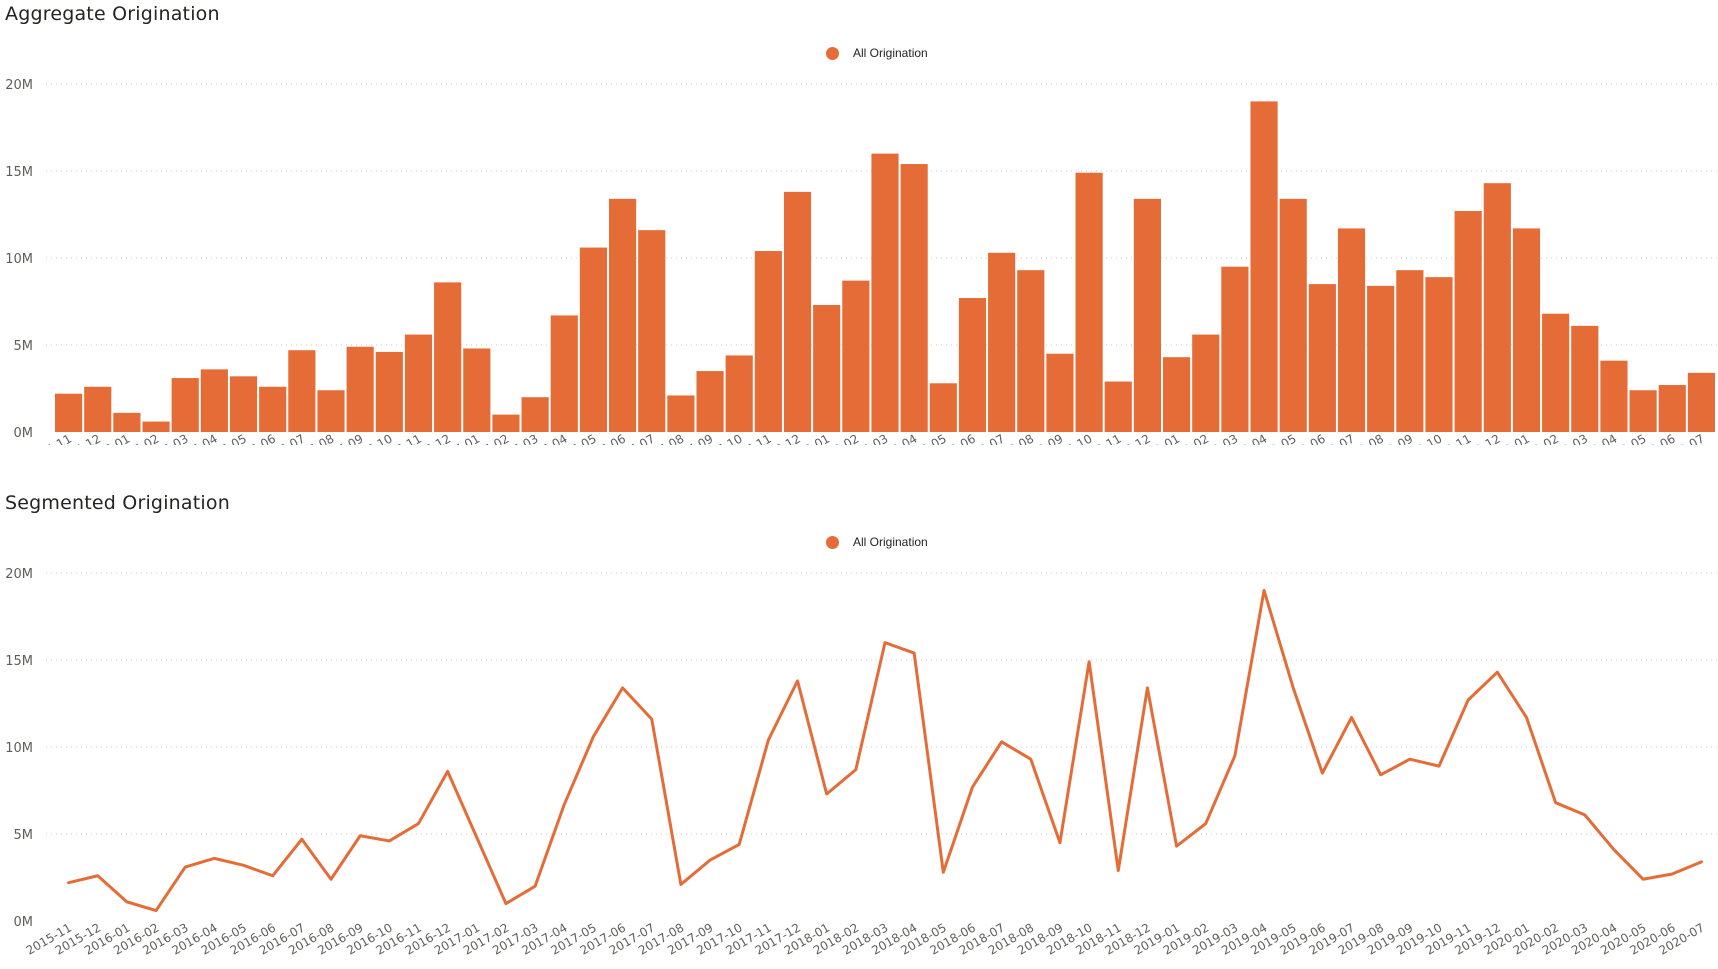 The height and width of the screenshot is (969, 1718). What do you see at coordinates (112, 14) in the screenshot?
I see `aggregate-origination-title: Aggregate Origination` at bounding box center [112, 14].